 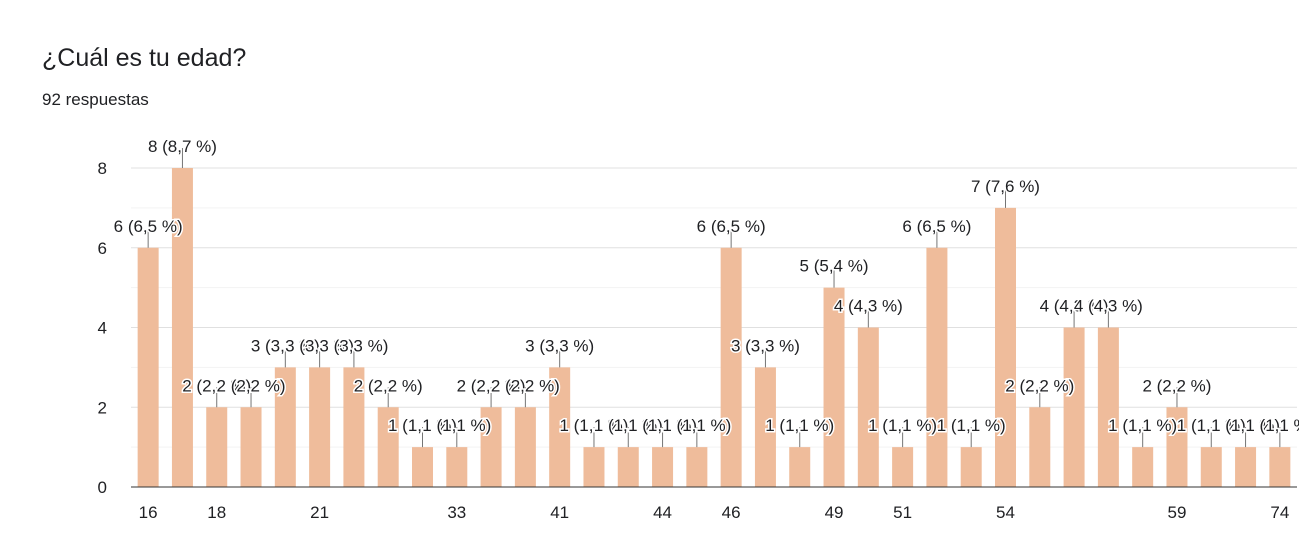 What do you see at coordinates (1005, 512) in the screenshot?
I see `x-tick-label: 54` at bounding box center [1005, 512].